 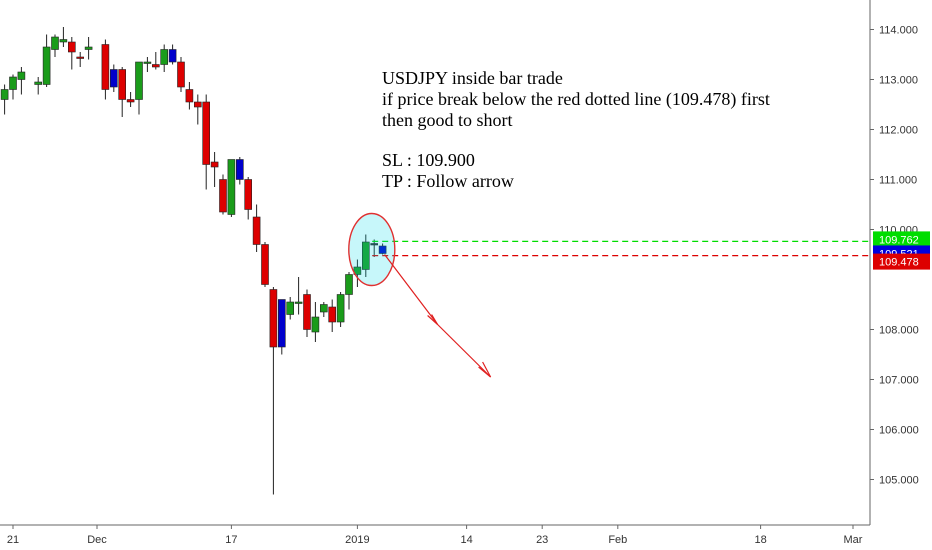 What do you see at coordinates (899, 481) in the screenshot?
I see `y-tick-label: 105.000` at bounding box center [899, 481].